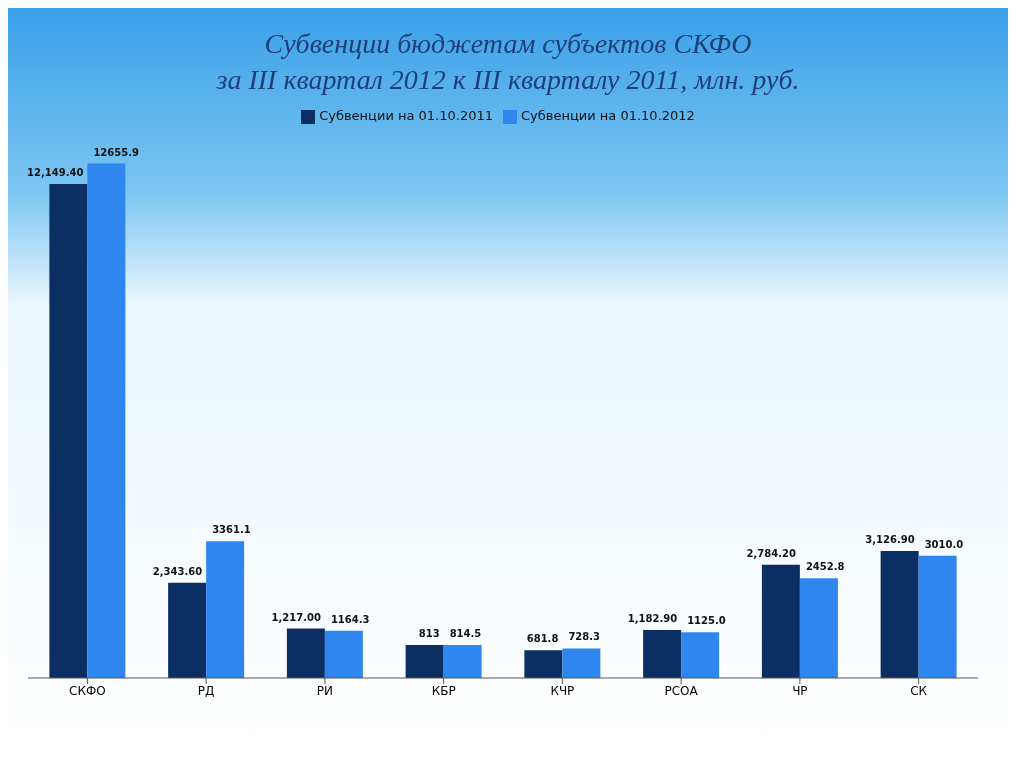 The width and height of the screenshot is (1024, 768). Describe the element at coordinates (406, 115) in the screenshot. I see `legend-label: Субвенции на 01.10.2011` at that location.